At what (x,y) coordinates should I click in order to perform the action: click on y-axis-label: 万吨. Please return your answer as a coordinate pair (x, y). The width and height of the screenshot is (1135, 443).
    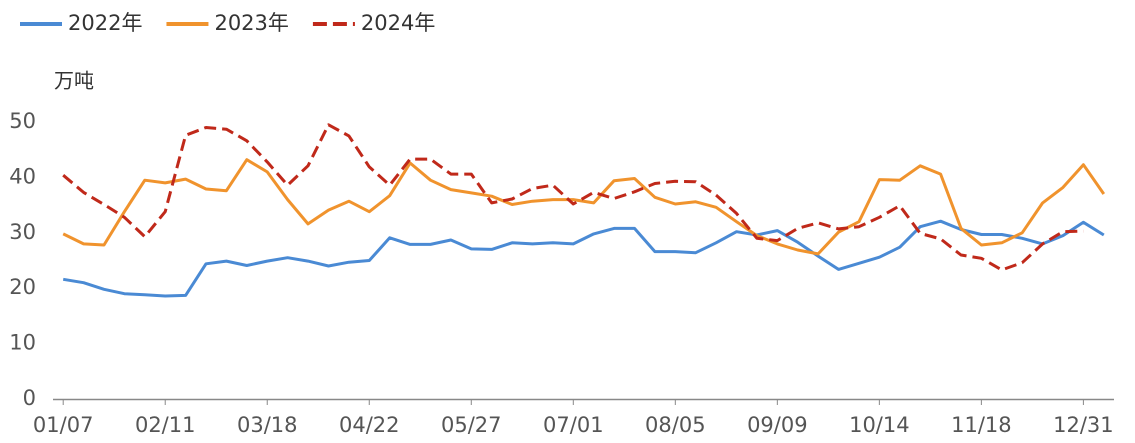
    Looking at the image, I should click on (74, 81).